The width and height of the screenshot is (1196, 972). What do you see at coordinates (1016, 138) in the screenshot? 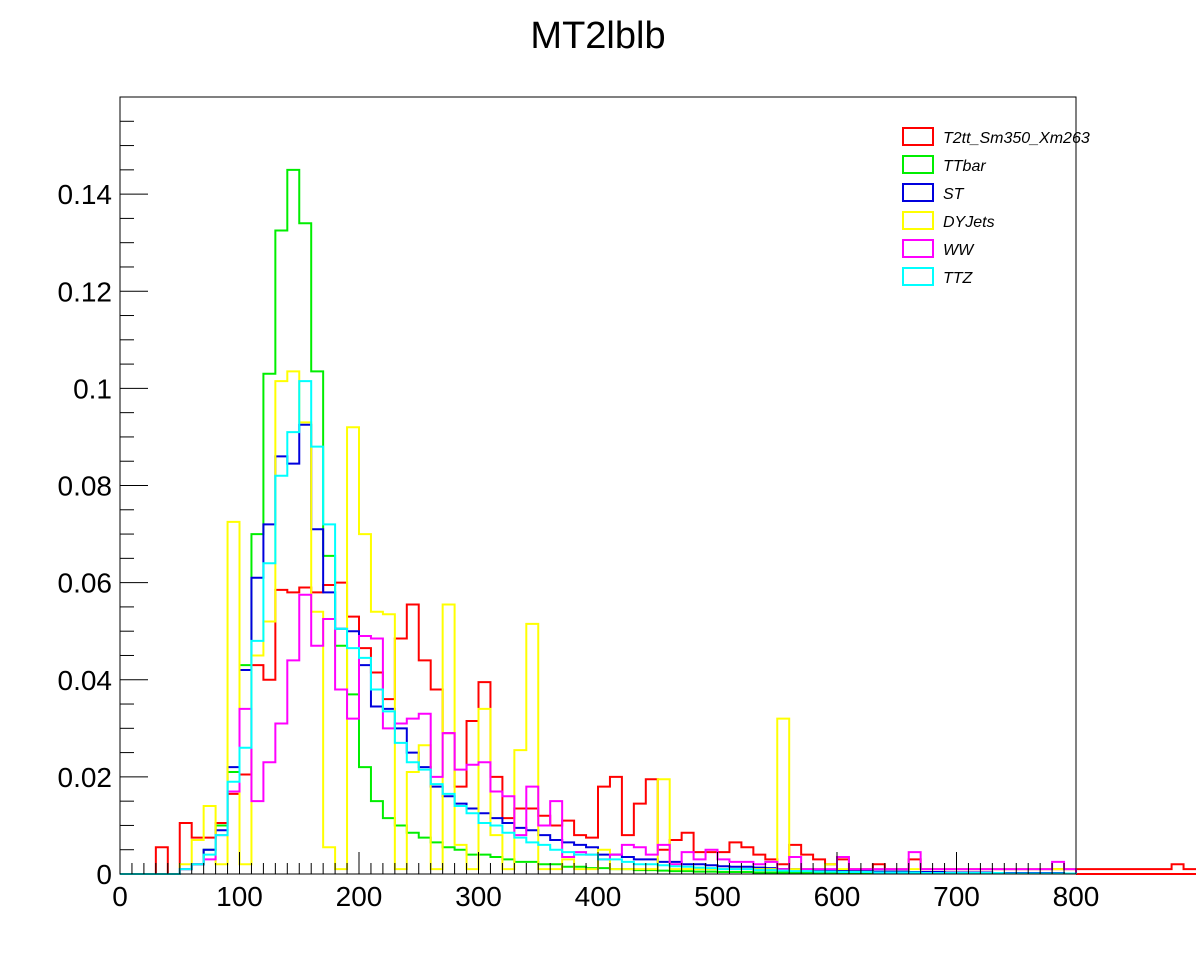
I see `legend-label-0: T2tt_Sm350_Xm263` at bounding box center [1016, 138].